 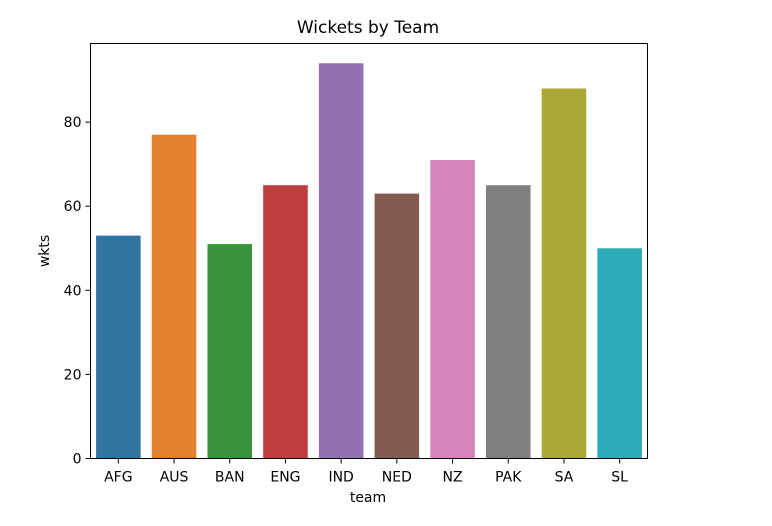 What do you see at coordinates (368, 28) in the screenshot?
I see `chart-title: Wickets by Team` at bounding box center [368, 28].